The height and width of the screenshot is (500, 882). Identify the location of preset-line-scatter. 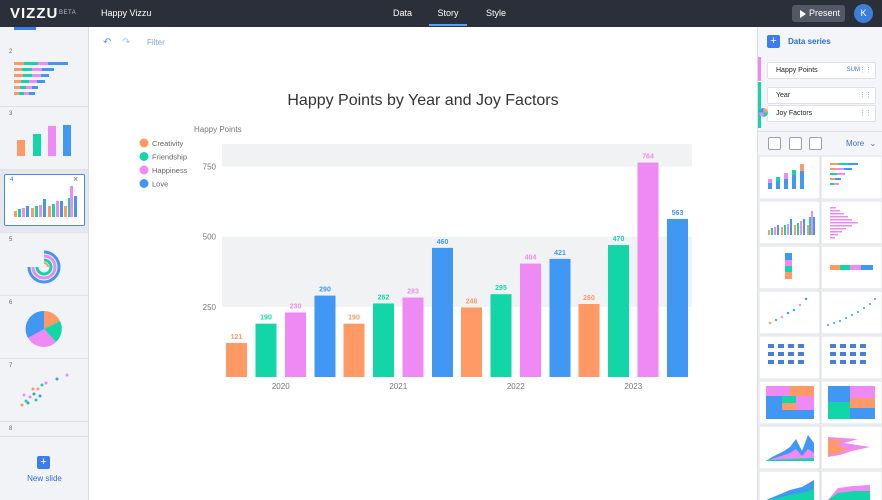
(851, 312).